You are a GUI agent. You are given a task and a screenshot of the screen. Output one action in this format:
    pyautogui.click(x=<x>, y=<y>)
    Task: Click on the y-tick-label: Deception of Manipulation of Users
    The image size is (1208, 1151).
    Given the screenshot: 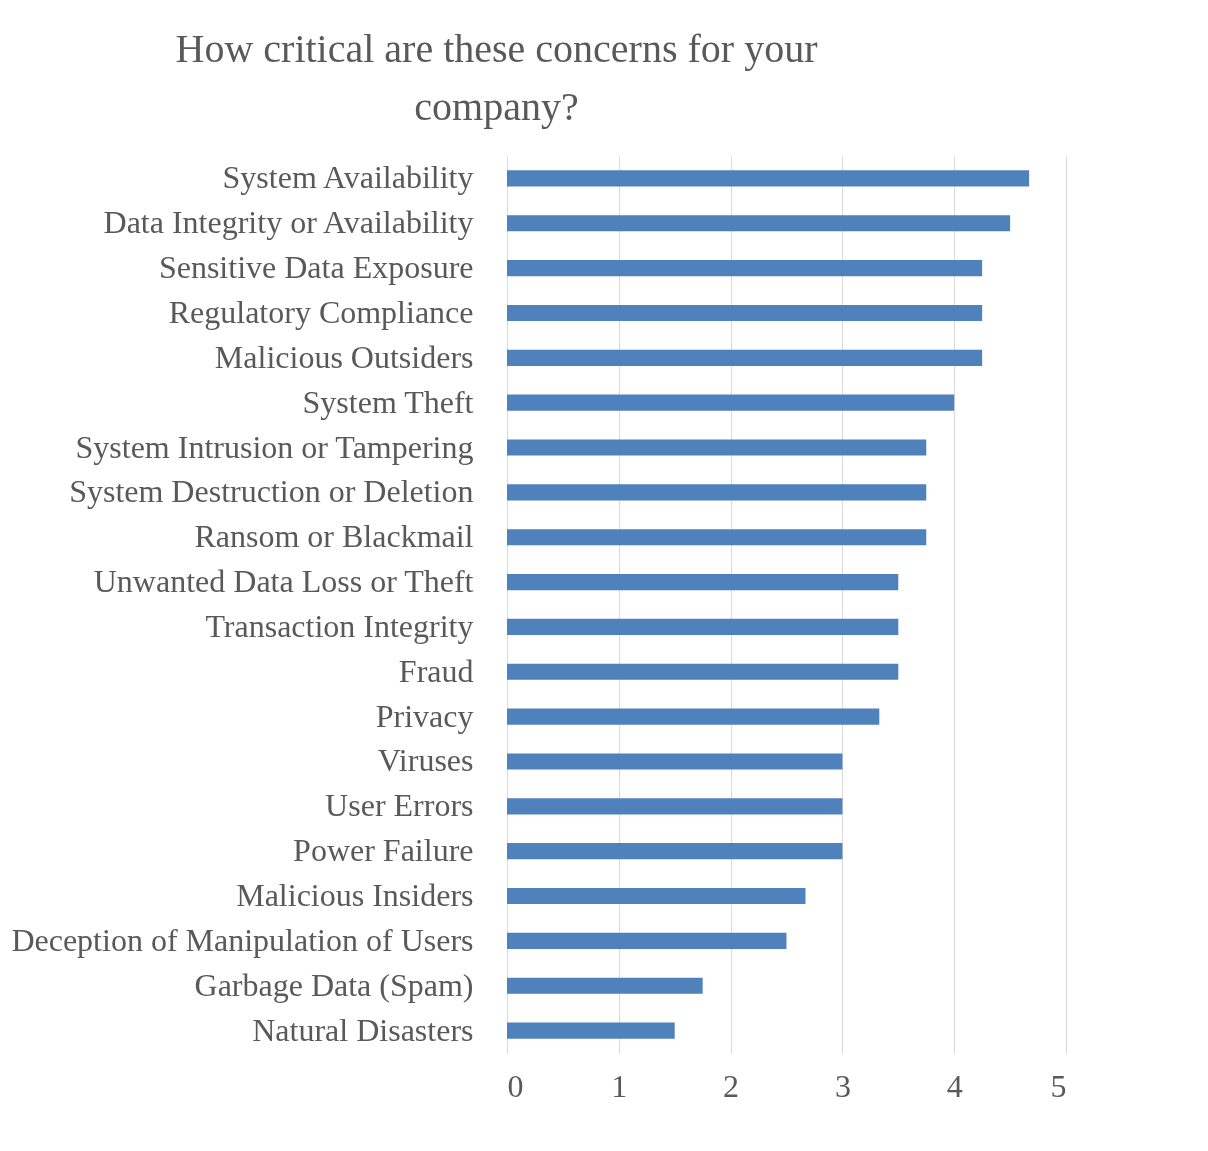 What is the action you would take?
    pyautogui.click(x=242, y=939)
    